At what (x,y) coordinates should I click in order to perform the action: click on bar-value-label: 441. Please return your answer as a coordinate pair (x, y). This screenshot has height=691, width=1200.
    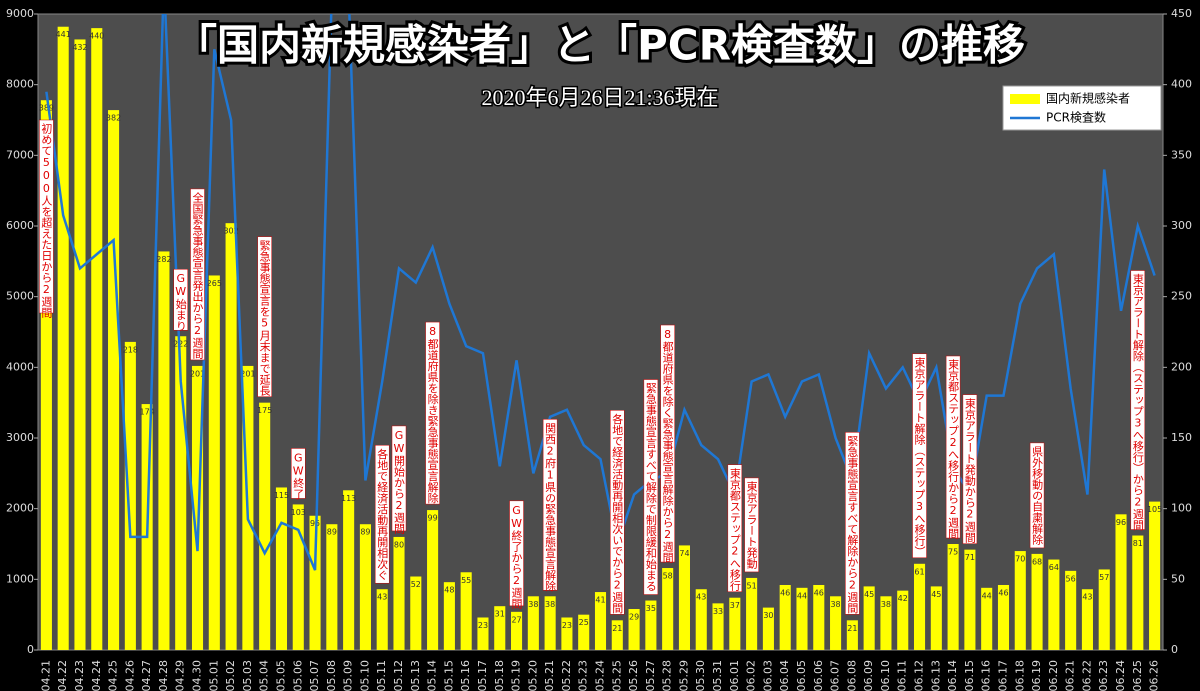
    Looking at the image, I should click on (63, 34).